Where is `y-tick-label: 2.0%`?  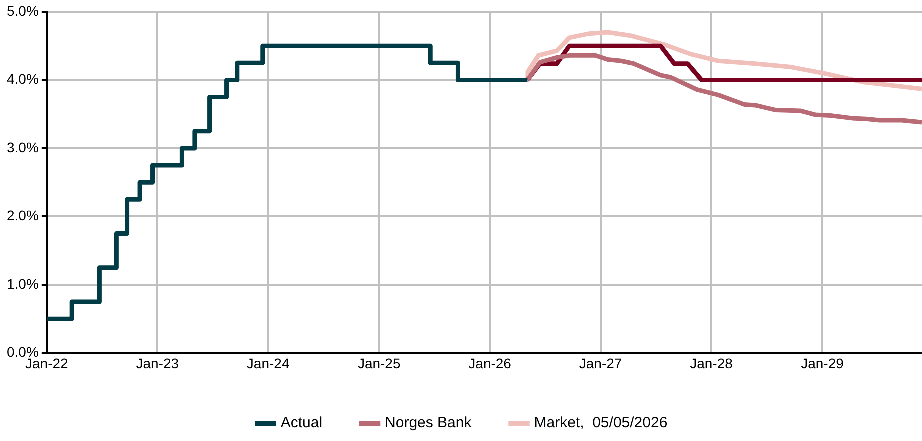
y-tick-label: 2.0% is located at coordinates (22, 216).